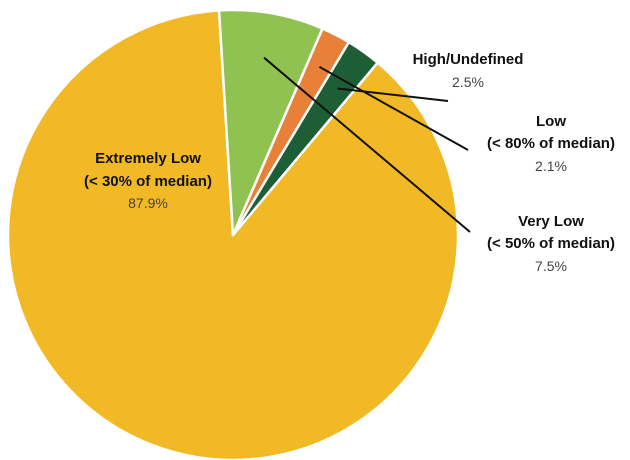 Image resolution: width=630 pixels, height=460 pixels. What do you see at coordinates (551, 166) in the screenshot?
I see `slice-value-label: 2.1%` at bounding box center [551, 166].